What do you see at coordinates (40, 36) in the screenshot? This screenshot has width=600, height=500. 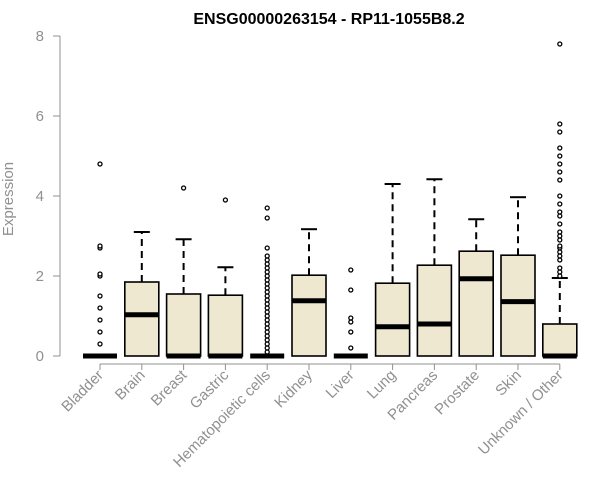 I see `y-tick-label: 8` at bounding box center [40, 36].